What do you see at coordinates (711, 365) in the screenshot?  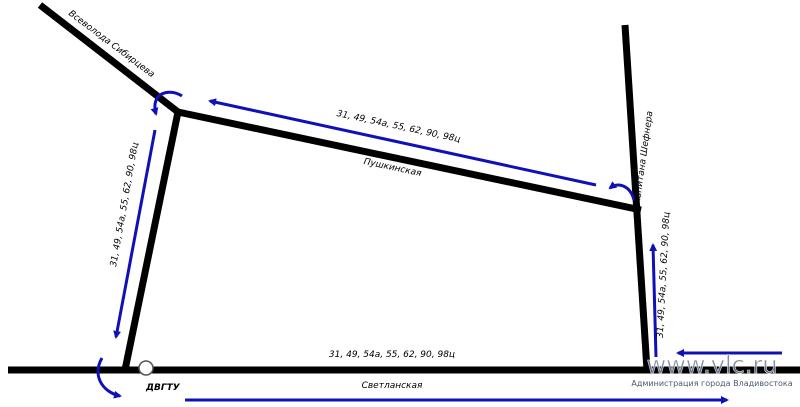 I see `watermark-site: www.vlc.ru` at bounding box center [711, 365].